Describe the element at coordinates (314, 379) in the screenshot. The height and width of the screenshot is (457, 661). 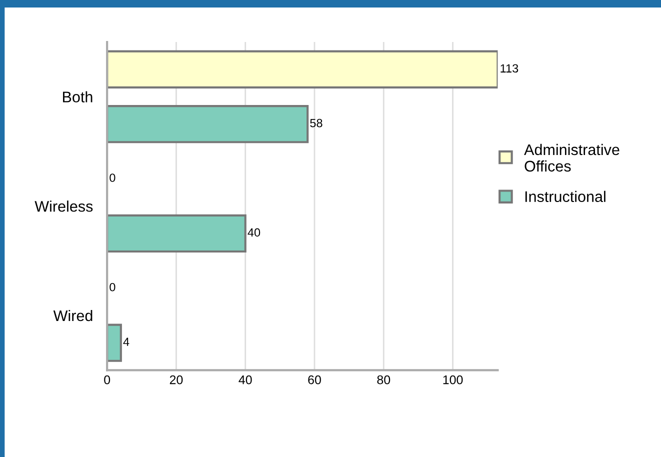
I see `x-tick-label: 60` at that location.